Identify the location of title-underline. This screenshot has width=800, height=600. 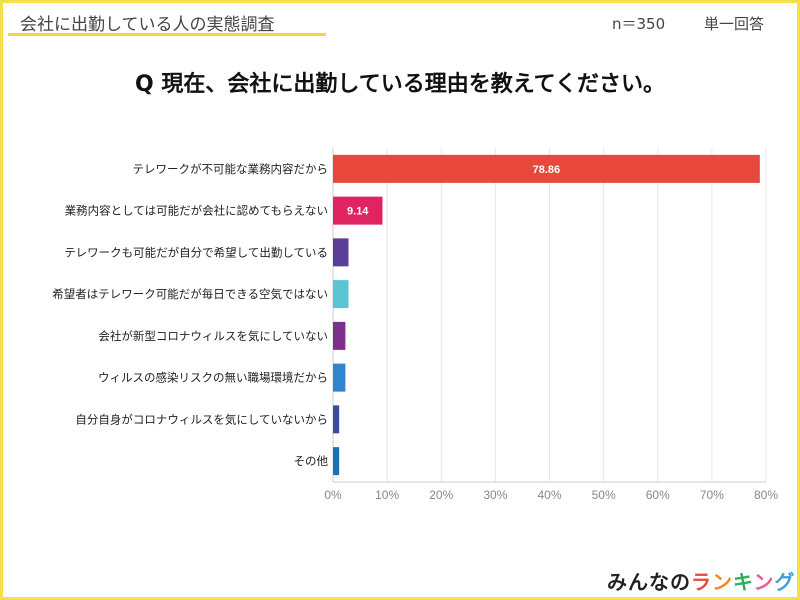
(167, 34).